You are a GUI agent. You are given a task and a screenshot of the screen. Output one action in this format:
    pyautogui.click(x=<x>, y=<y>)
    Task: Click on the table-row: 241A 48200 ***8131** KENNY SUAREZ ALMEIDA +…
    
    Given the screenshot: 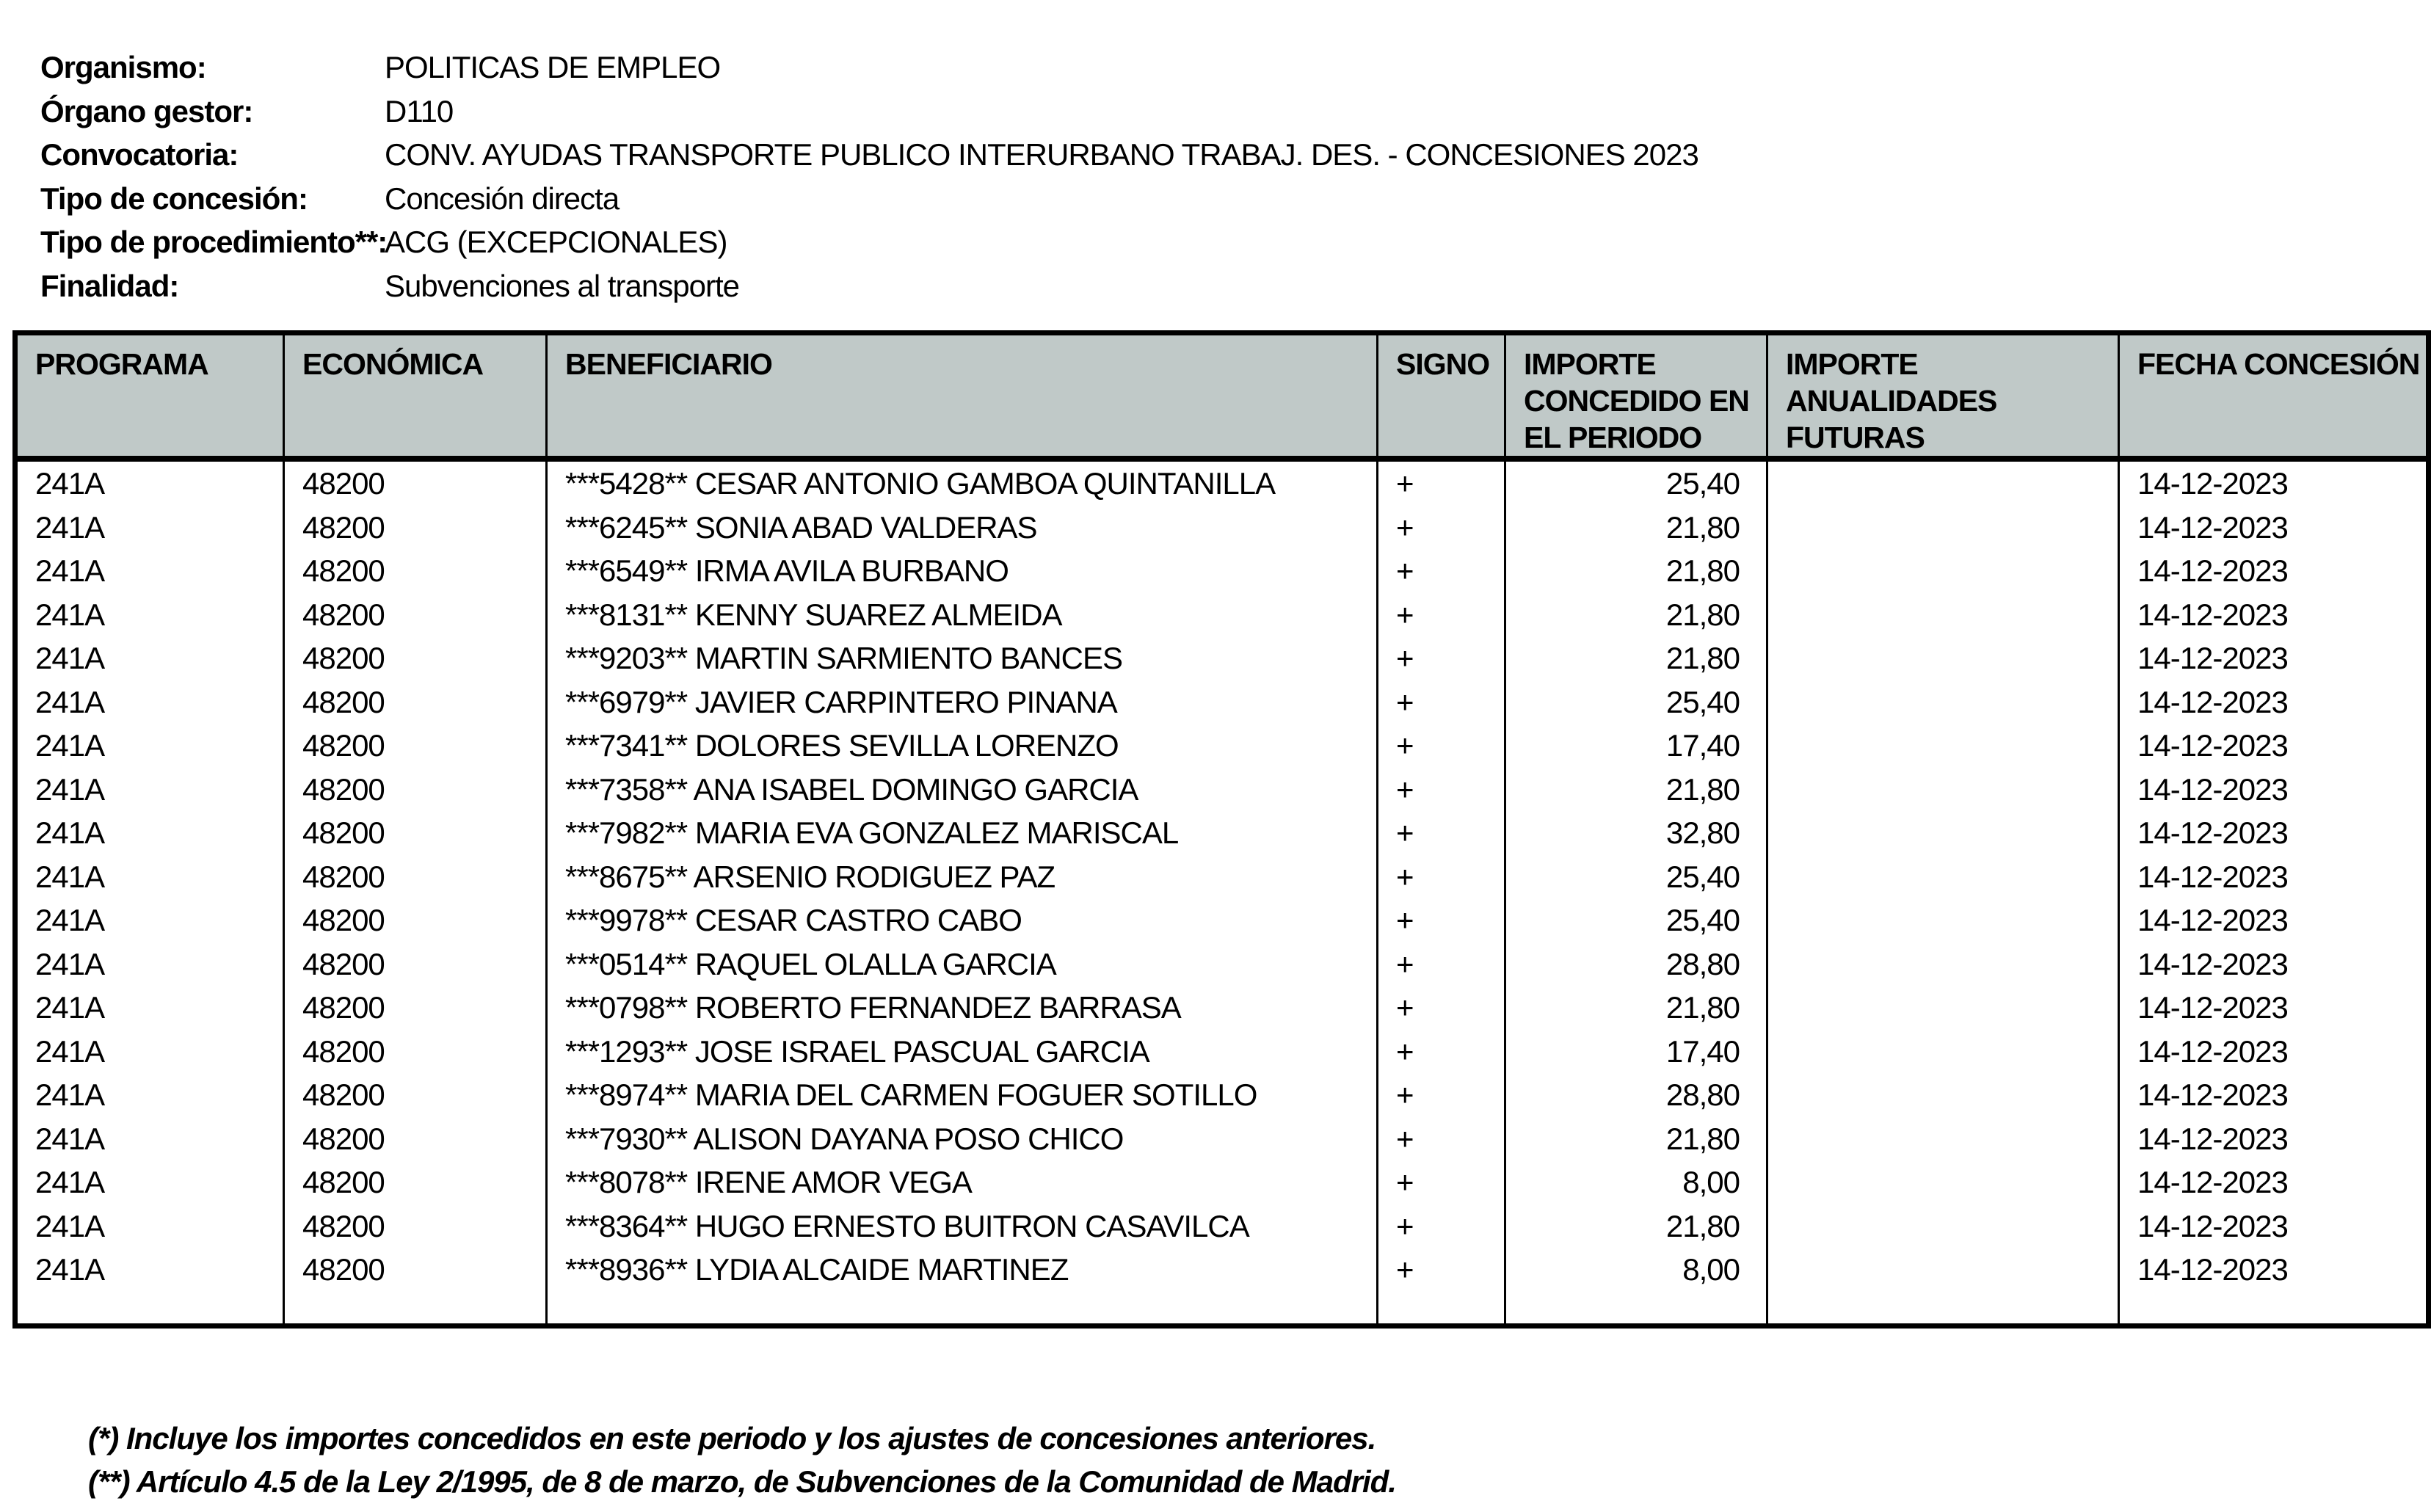 What is the action you would take?
    pyautogui.click(x=1222, y=614)
    